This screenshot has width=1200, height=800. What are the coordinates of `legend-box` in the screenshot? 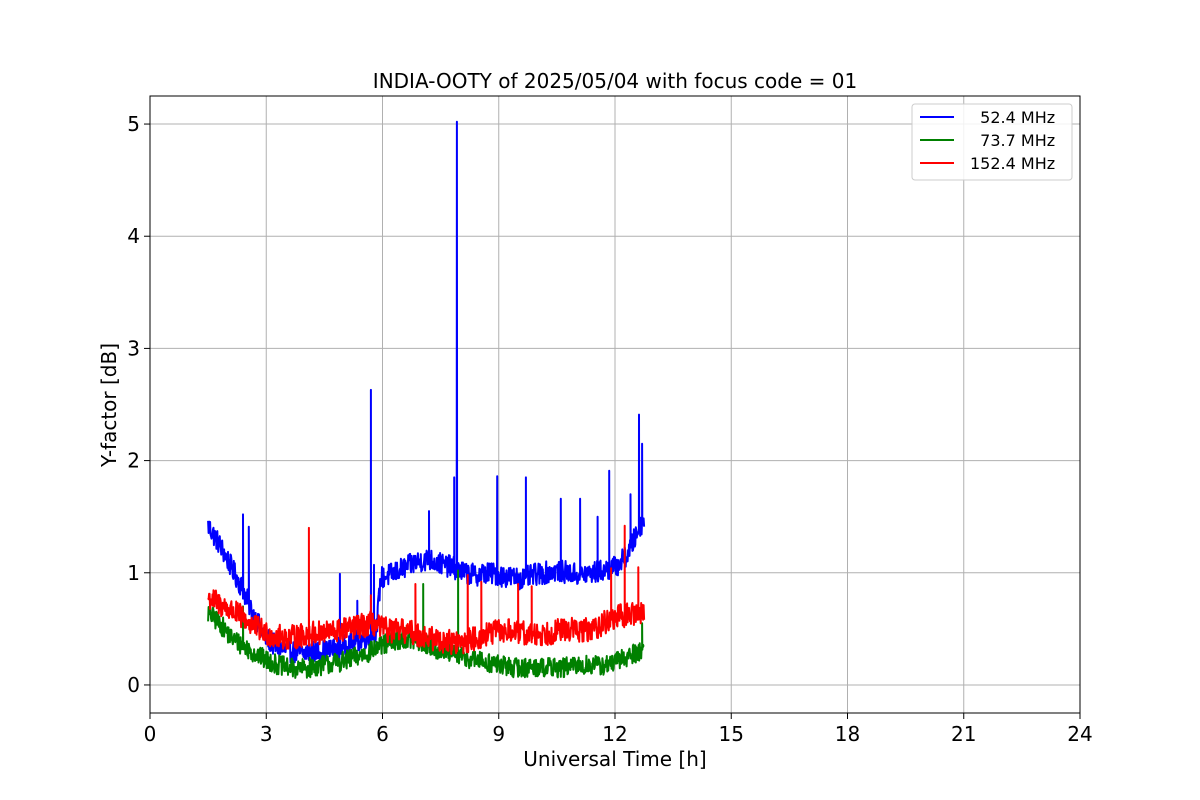 It's located at (992, 142).